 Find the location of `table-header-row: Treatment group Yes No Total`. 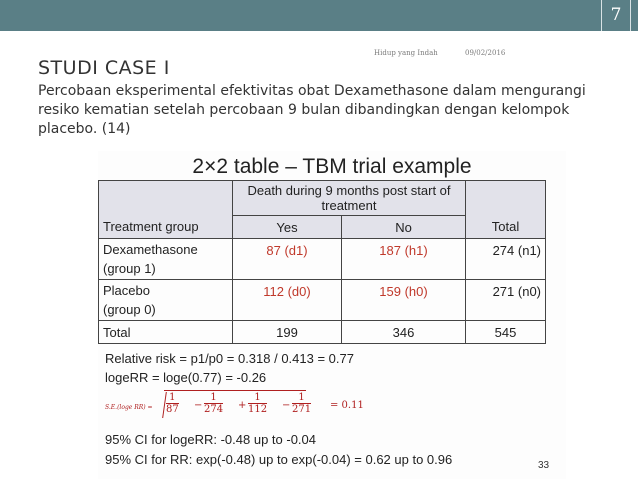

table-header-row: Treatment group Yes No Total is located at coordinates (322, 227).